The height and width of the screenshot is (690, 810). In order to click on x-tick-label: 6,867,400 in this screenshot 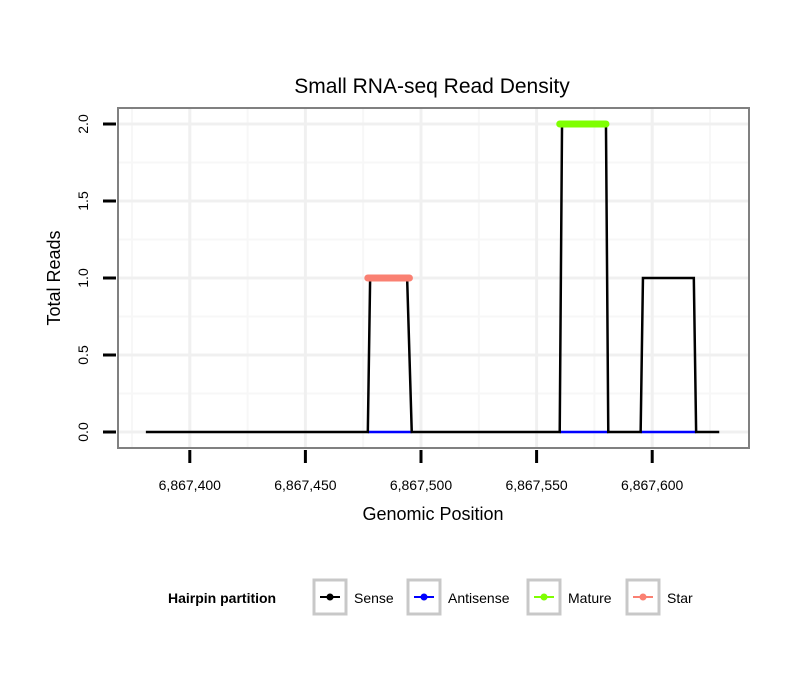, I will do `click(190, 485)`.